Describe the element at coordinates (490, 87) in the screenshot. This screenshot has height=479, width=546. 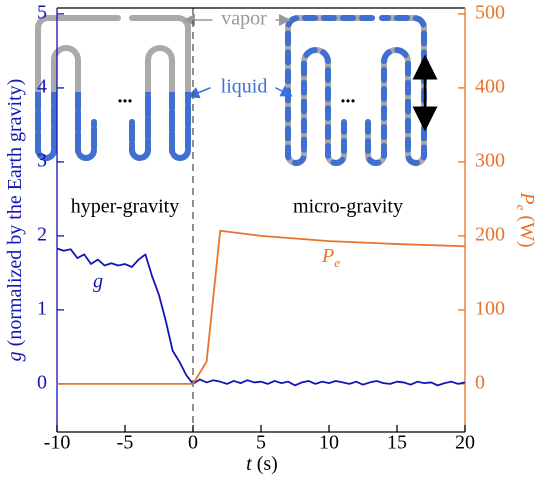
I see `y2-tick-label: 400` at that location.